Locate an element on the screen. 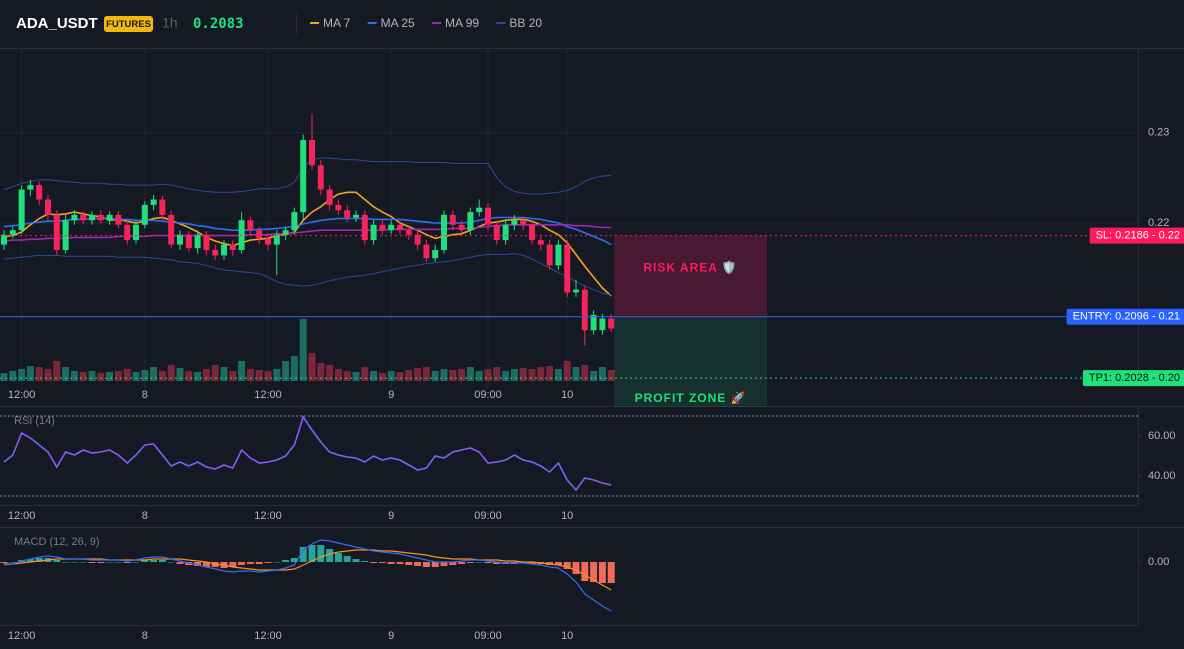  bb-lower is located at coordinates (307, 274).